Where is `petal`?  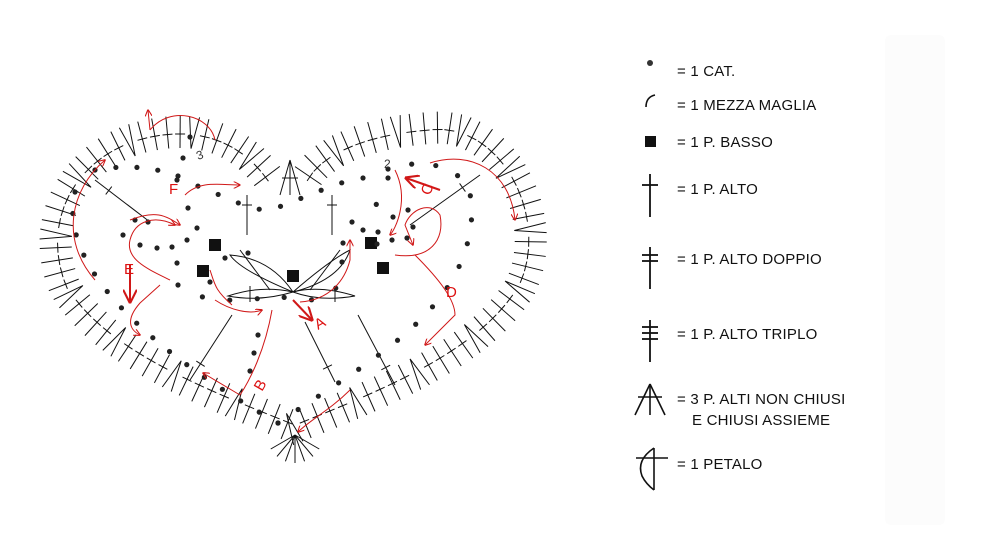
petal is located at coordinates (321, 271).